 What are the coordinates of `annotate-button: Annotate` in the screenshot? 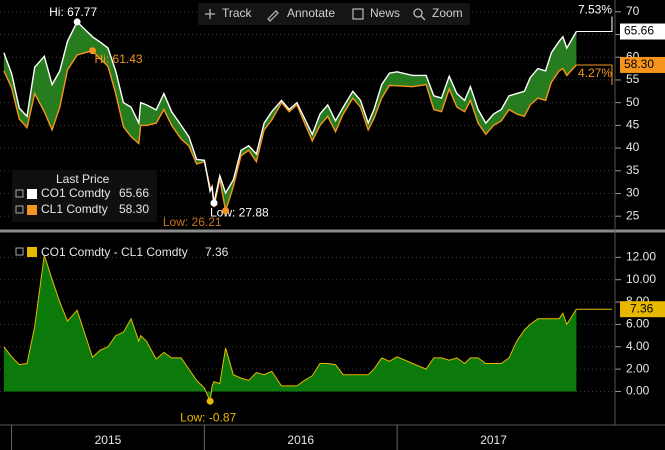 It's located at (301, 14).